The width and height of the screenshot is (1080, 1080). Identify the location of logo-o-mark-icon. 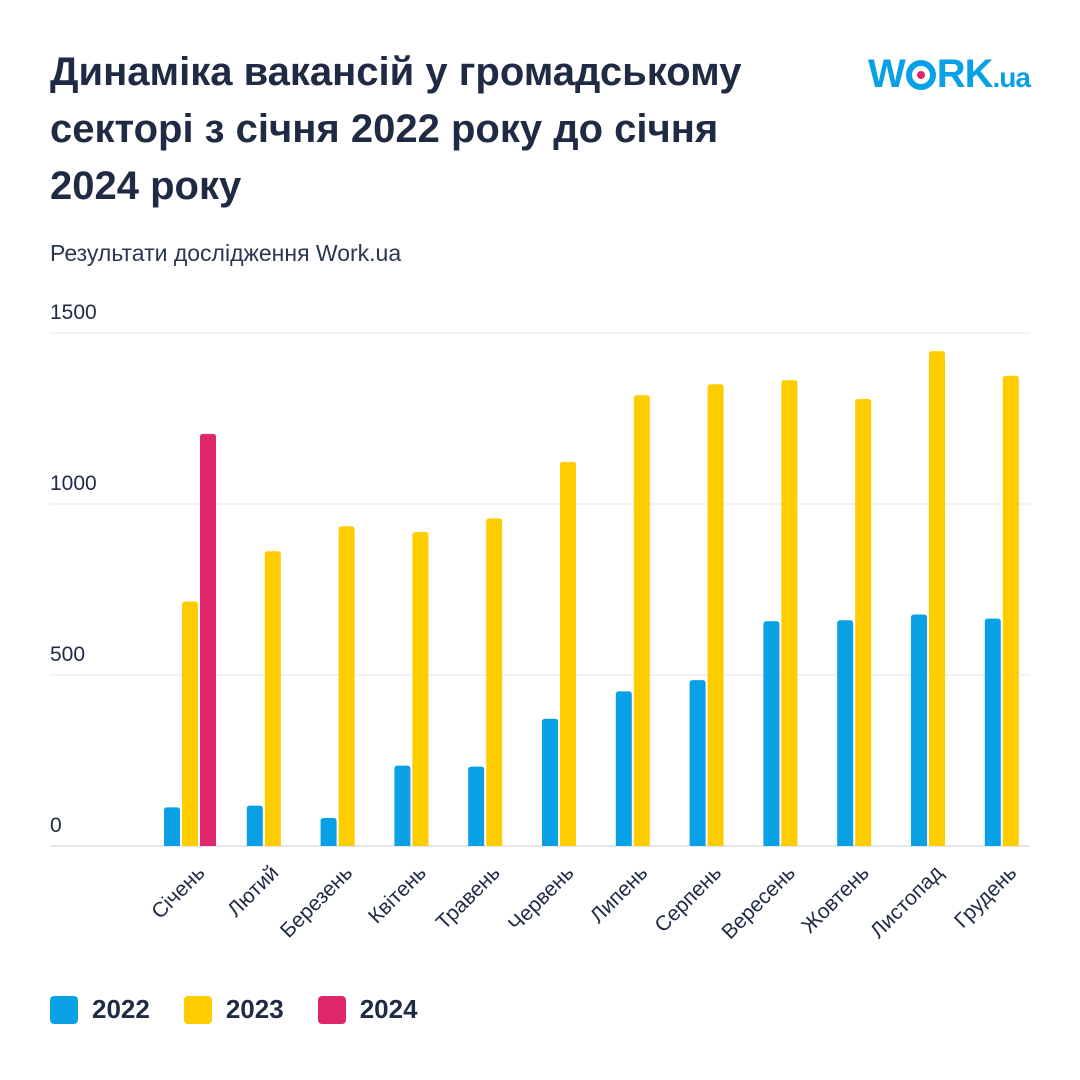
(920, 75).